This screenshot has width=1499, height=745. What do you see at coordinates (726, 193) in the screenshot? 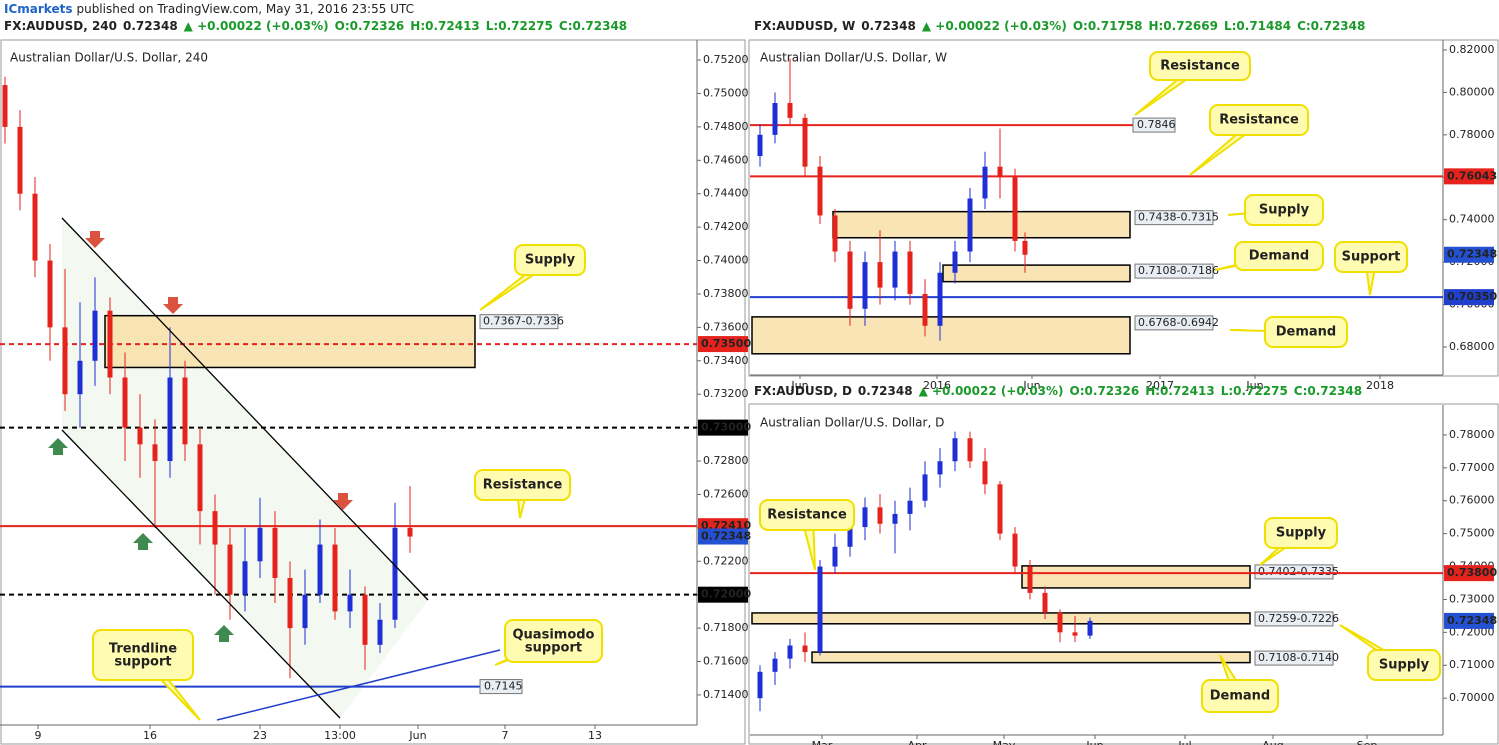
I see `y-tick-label: 0.74400` at bounding box center [726, 193].